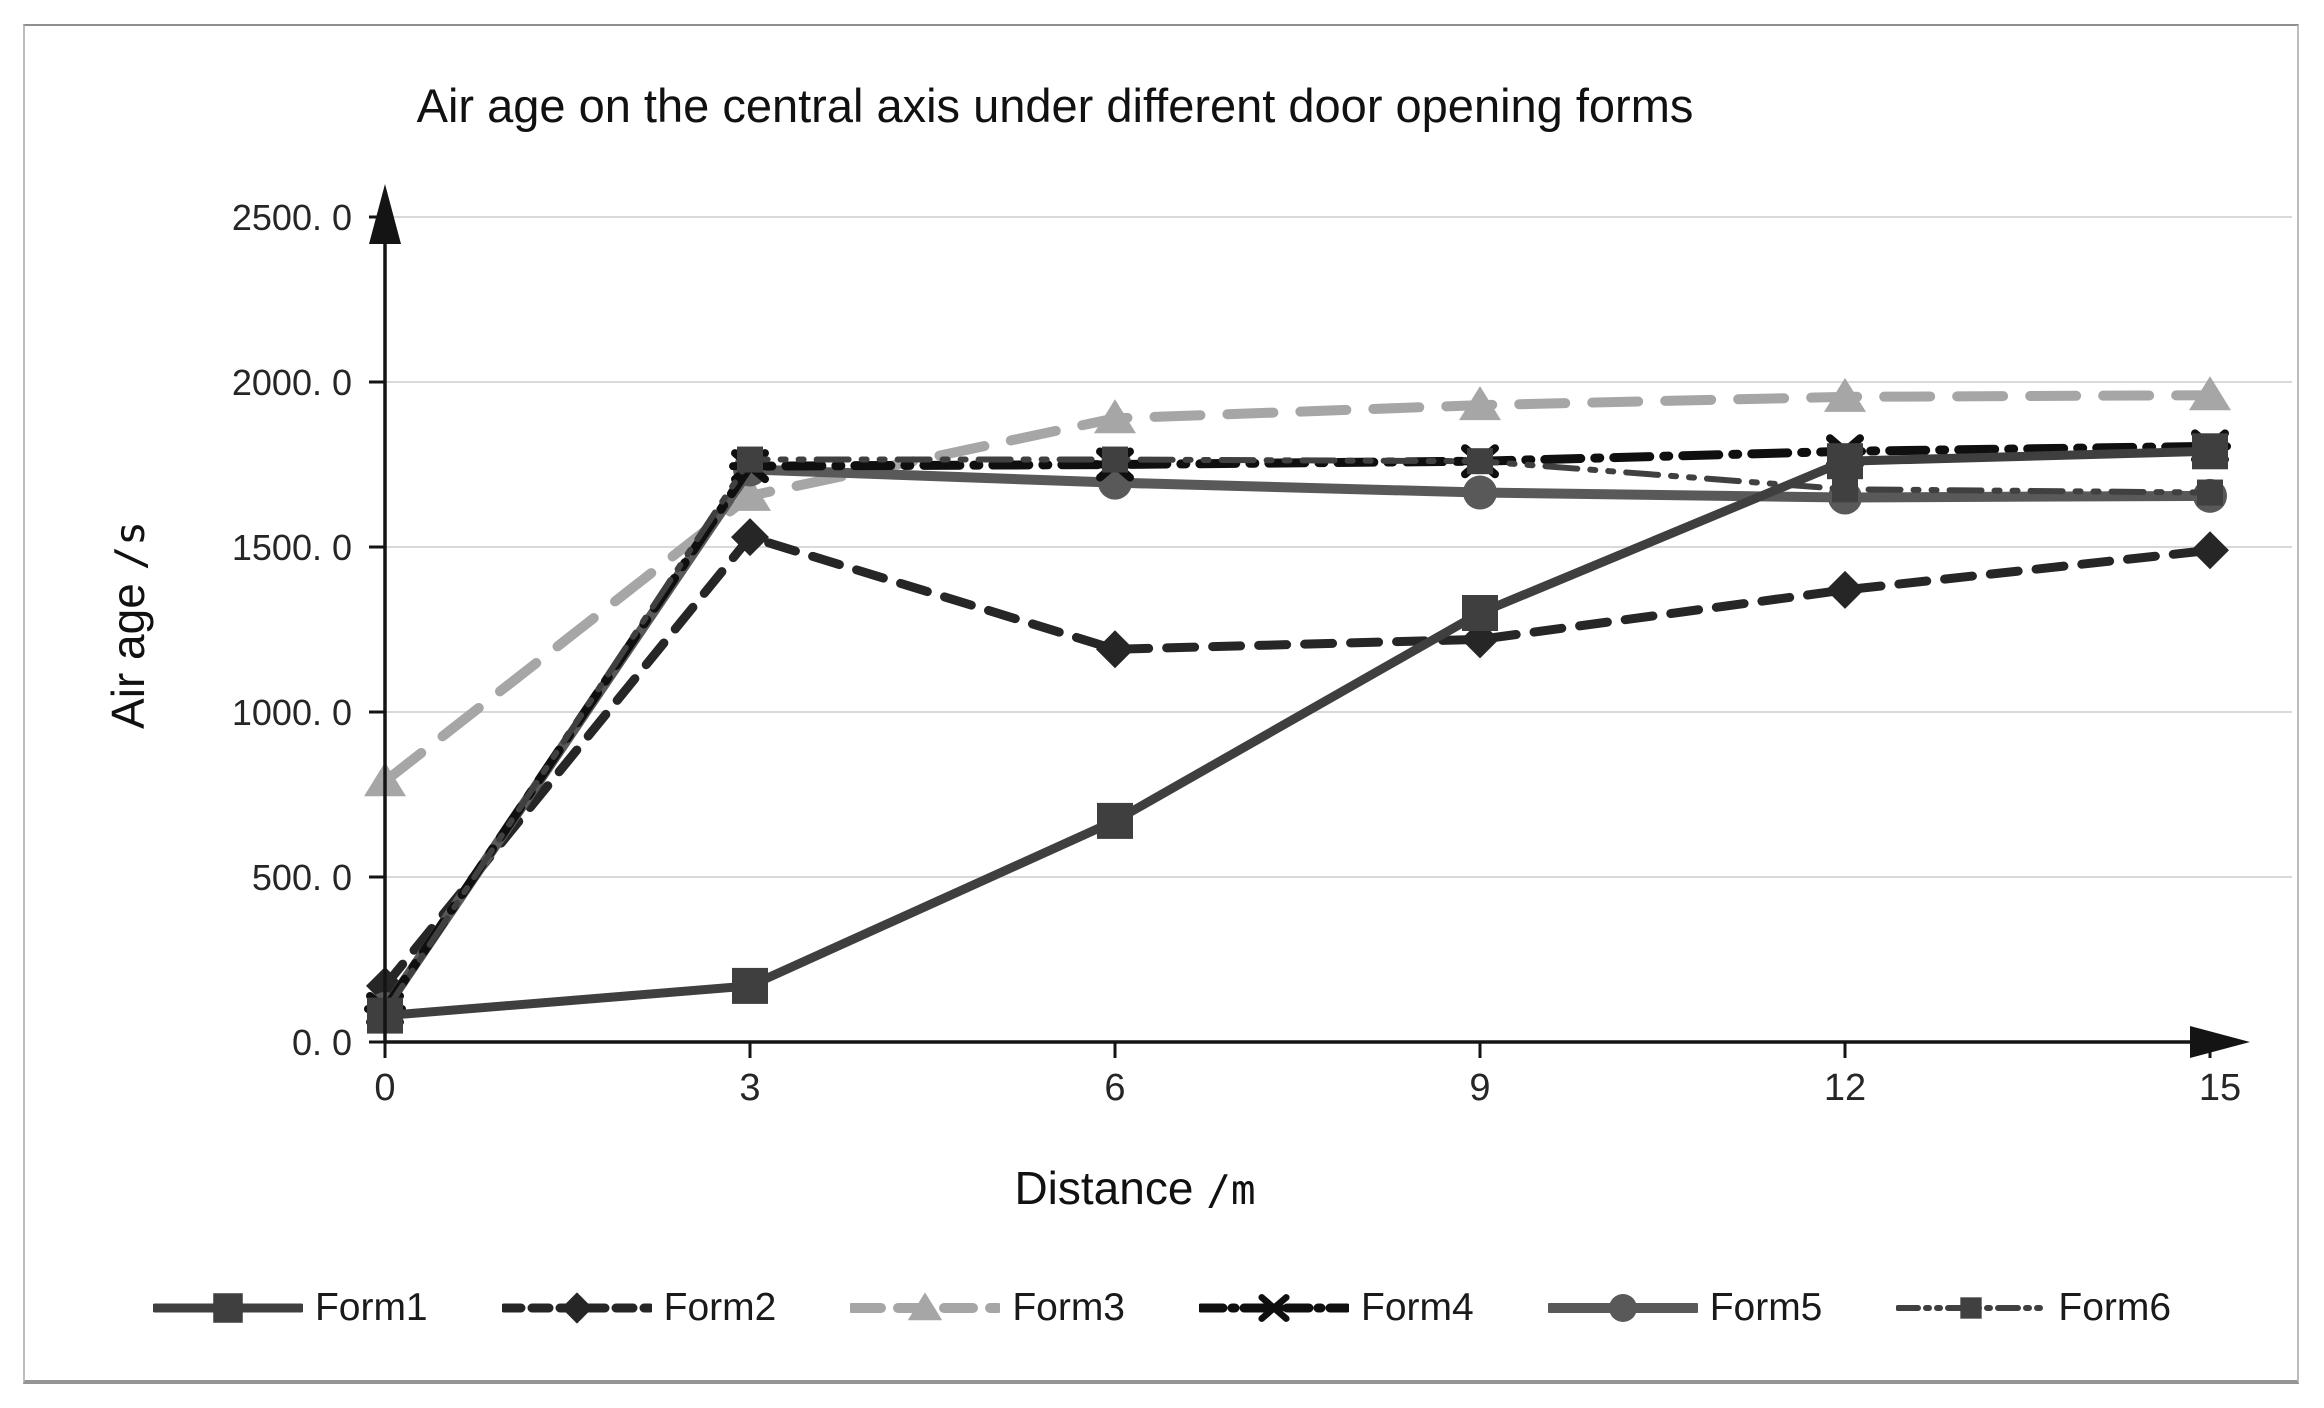  What do you see at coordinates (1274, 1308) in the screenshot?
I see `legend-swatch-form4` at bounding box center [1274, 1308].